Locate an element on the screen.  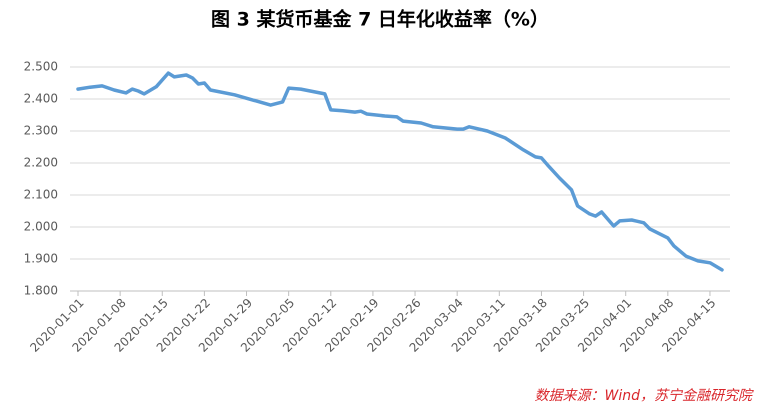
y-tick-label: 2.300 is located at coordinates (41, 131).